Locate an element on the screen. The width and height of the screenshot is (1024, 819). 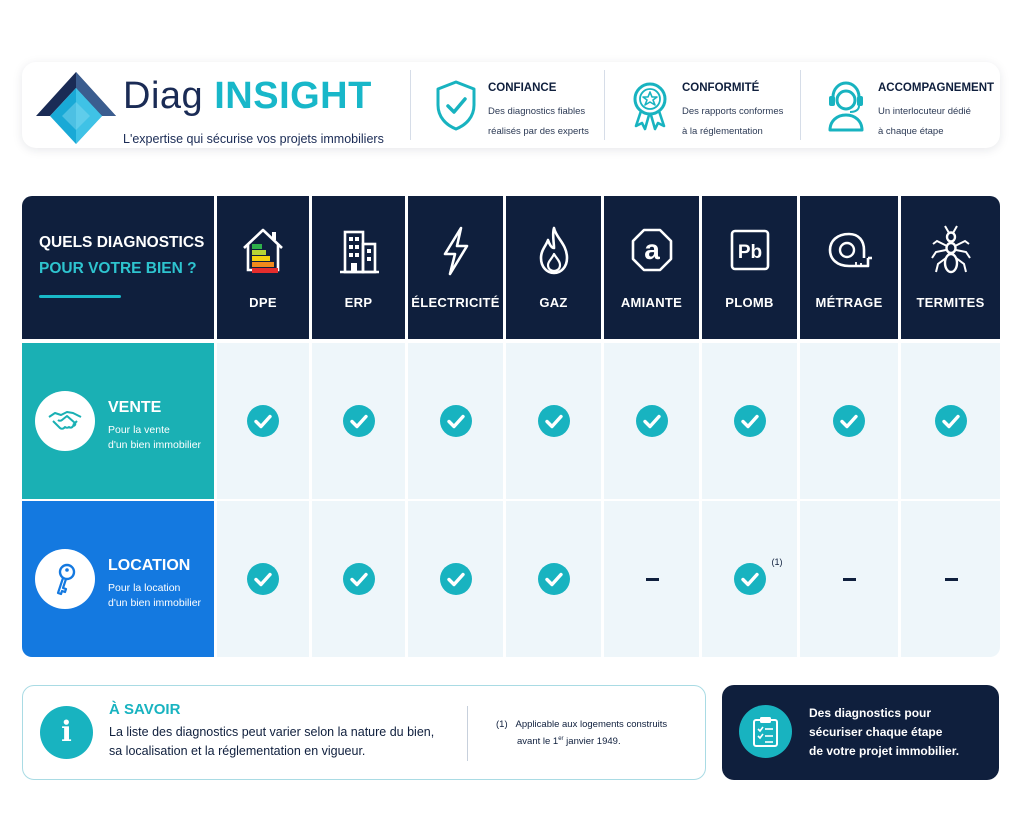
table-cell-location-gaz is located at coordinates (553, 579).